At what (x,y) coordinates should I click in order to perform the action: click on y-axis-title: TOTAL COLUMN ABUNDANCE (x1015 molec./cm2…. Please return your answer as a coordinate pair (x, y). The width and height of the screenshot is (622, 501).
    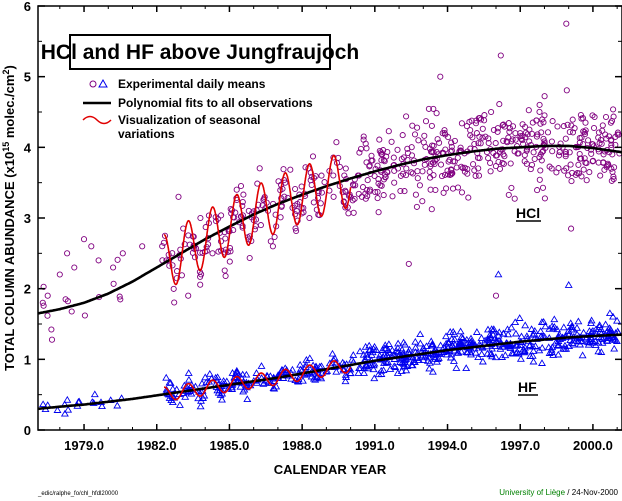
    Looking at the image, I should click on (9, 218).